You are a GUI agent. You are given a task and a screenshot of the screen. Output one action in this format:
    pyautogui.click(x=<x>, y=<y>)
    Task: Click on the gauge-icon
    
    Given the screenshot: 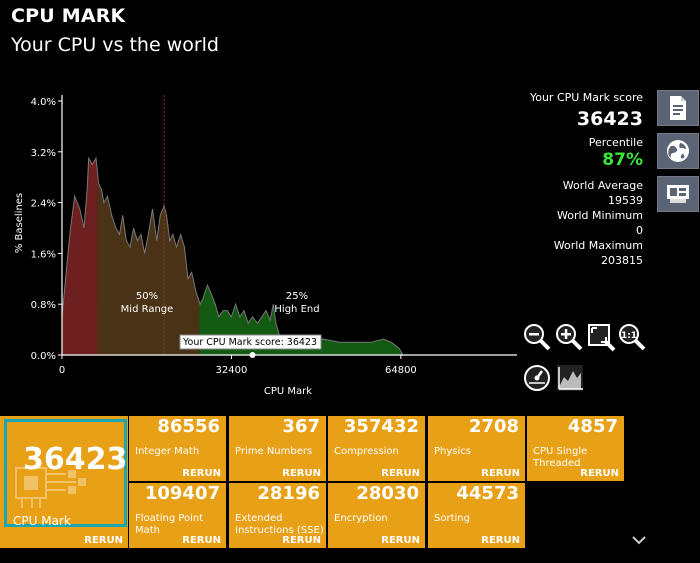 What is the action you would take?
    pyautogui.click(x=537, y=378)
    